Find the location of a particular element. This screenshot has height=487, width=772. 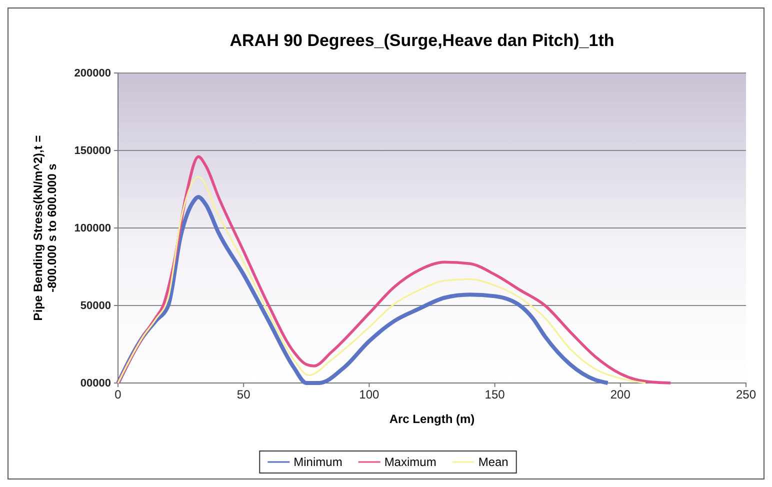

x-tick-label: 250 is located at coordinates (746, 395).